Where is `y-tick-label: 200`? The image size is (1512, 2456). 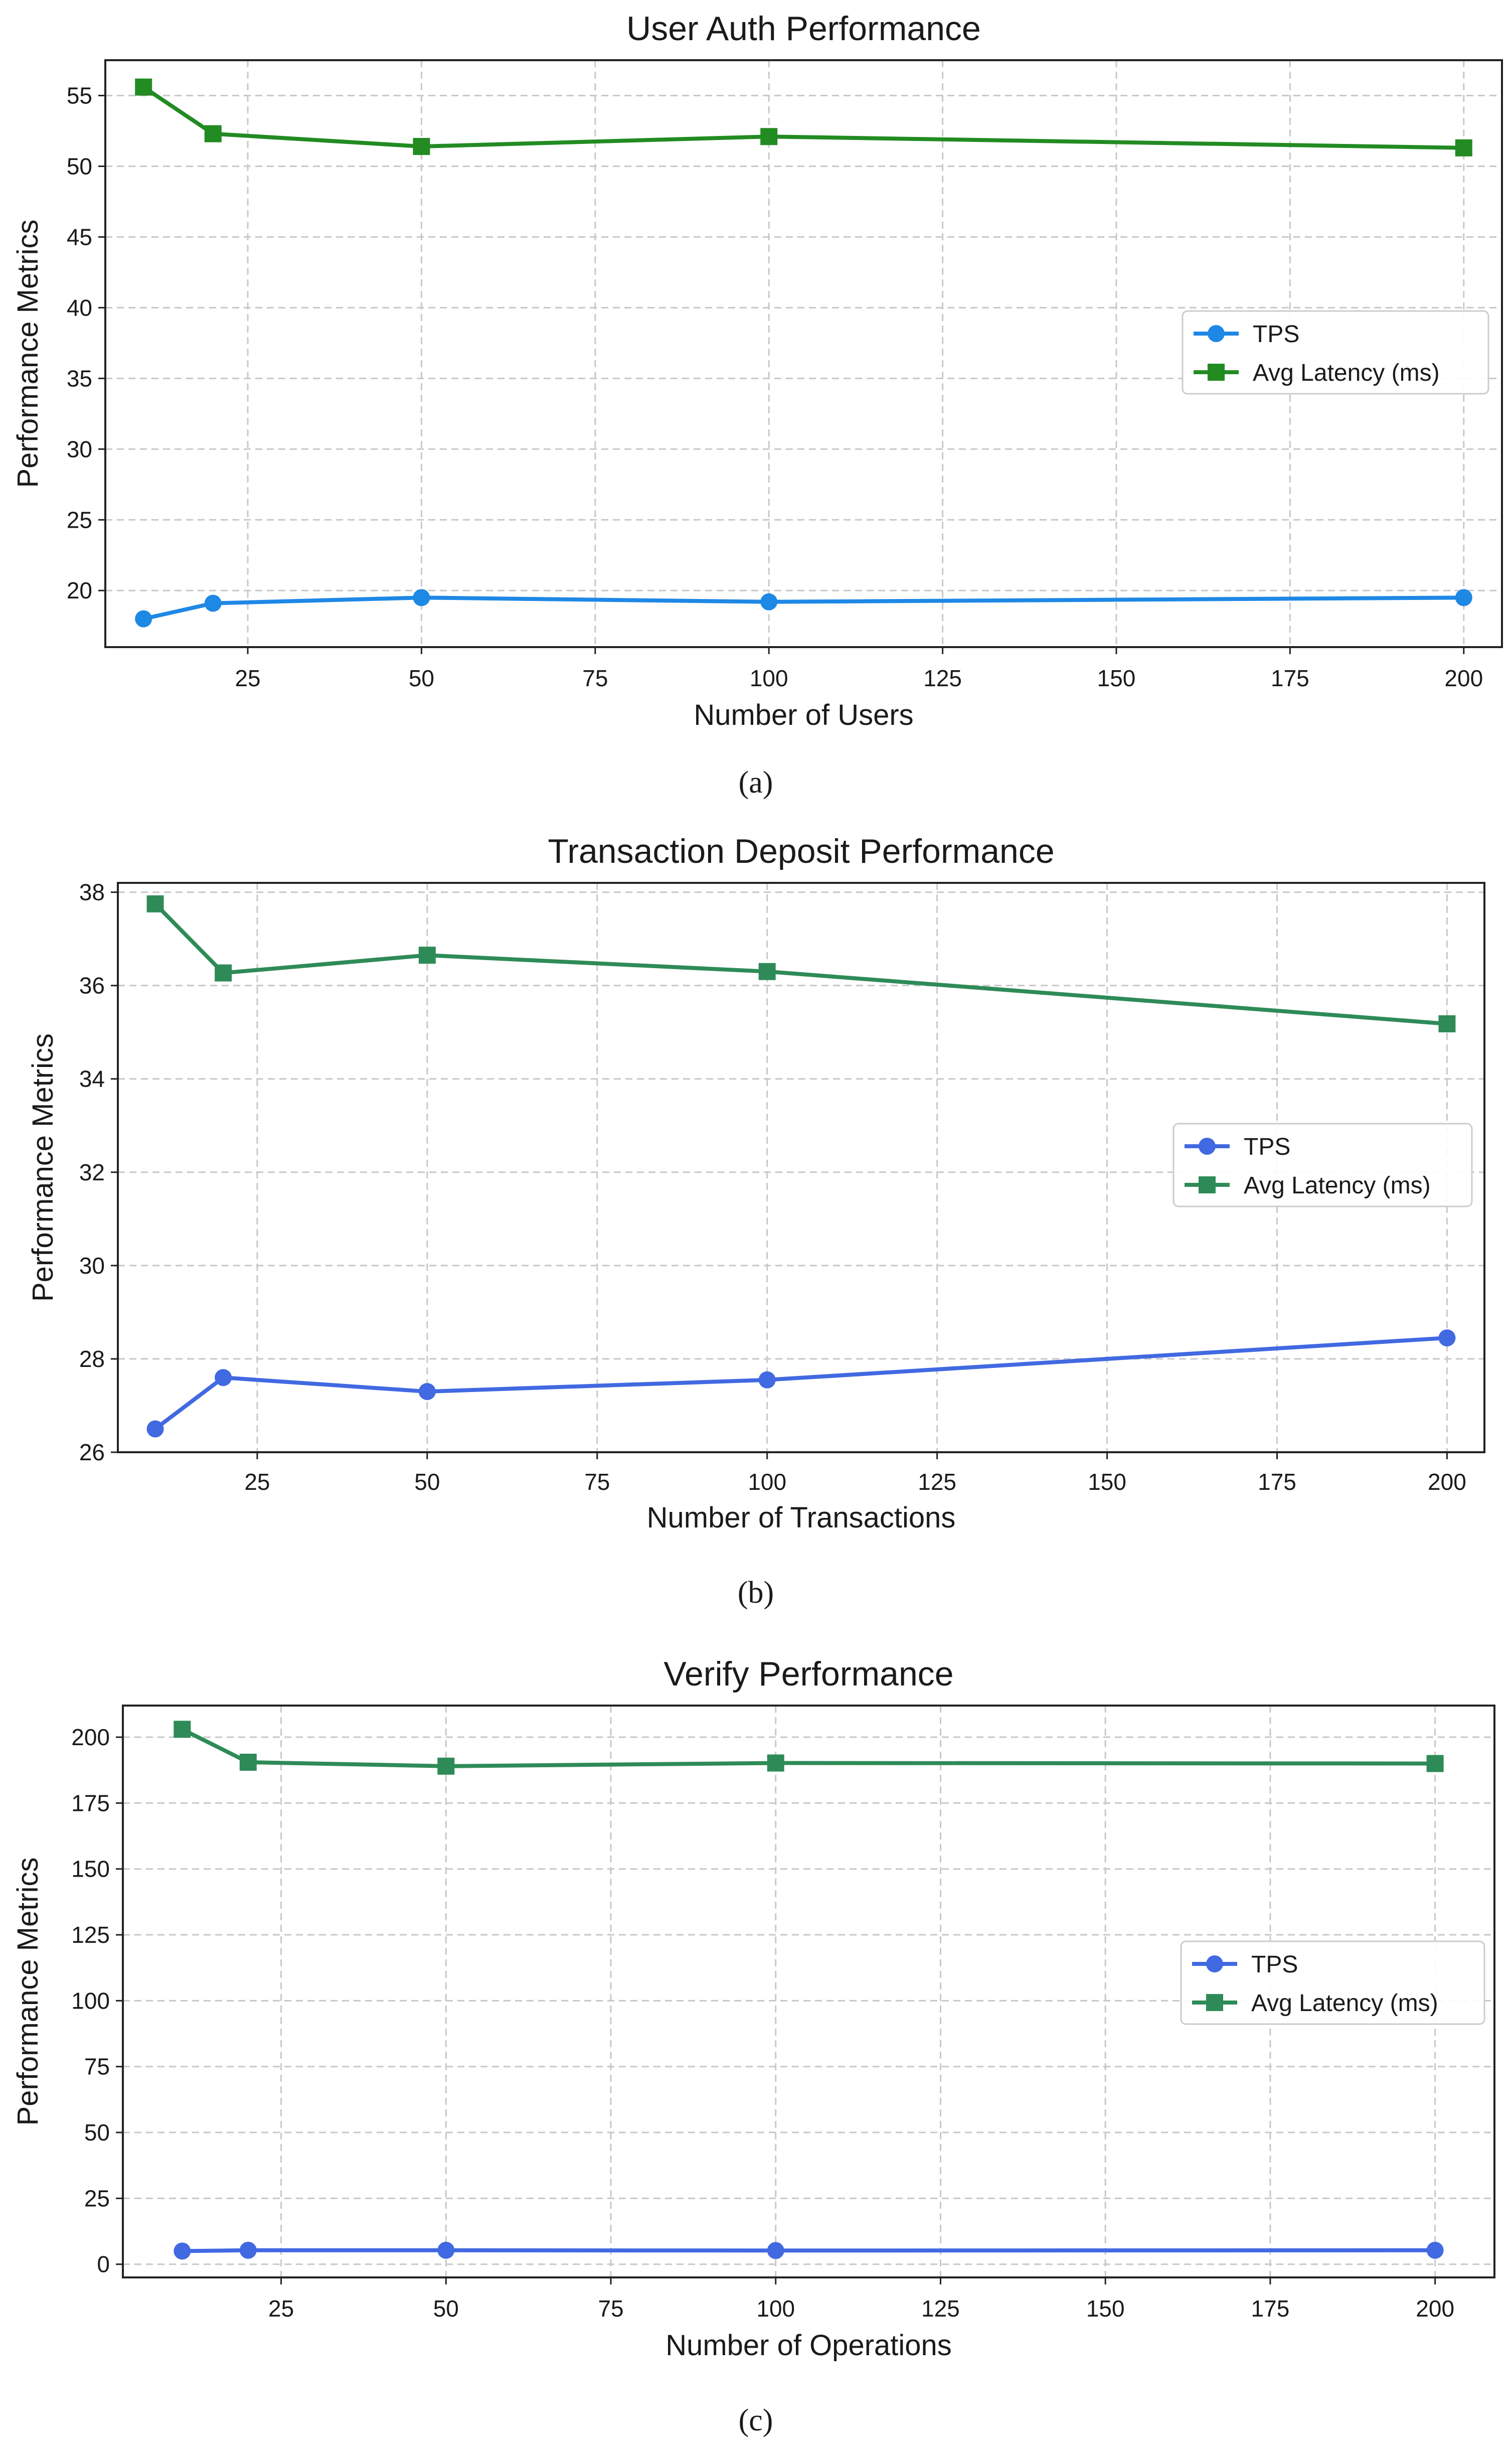 y-tick-label: 200 is located at coordinates (90, 1737).